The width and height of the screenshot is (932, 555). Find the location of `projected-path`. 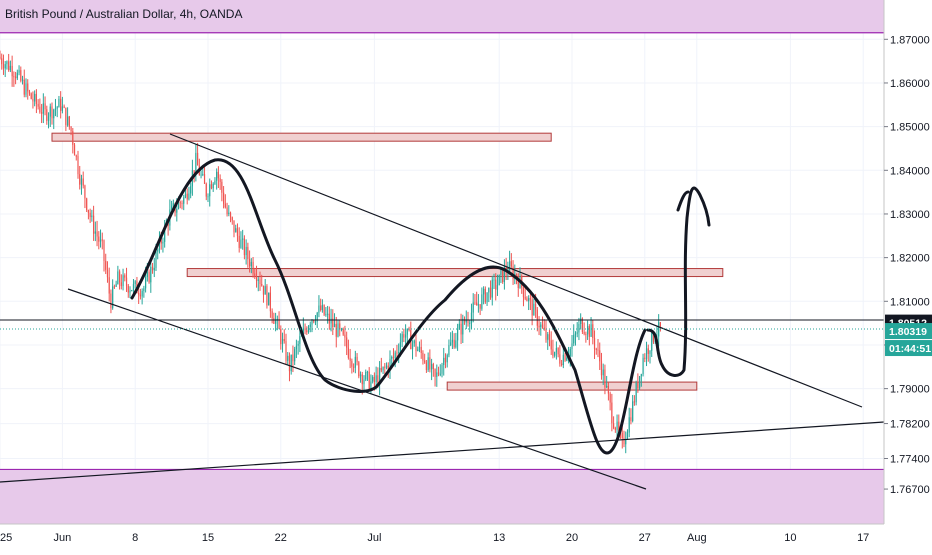

projected-path is located at coordinates (678, 281).